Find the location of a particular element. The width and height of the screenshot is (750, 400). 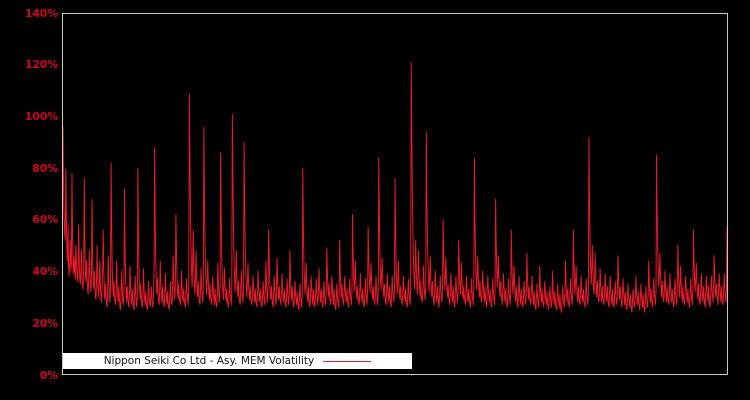

y-tick-label: 120% is located at coordinates (41, 65).